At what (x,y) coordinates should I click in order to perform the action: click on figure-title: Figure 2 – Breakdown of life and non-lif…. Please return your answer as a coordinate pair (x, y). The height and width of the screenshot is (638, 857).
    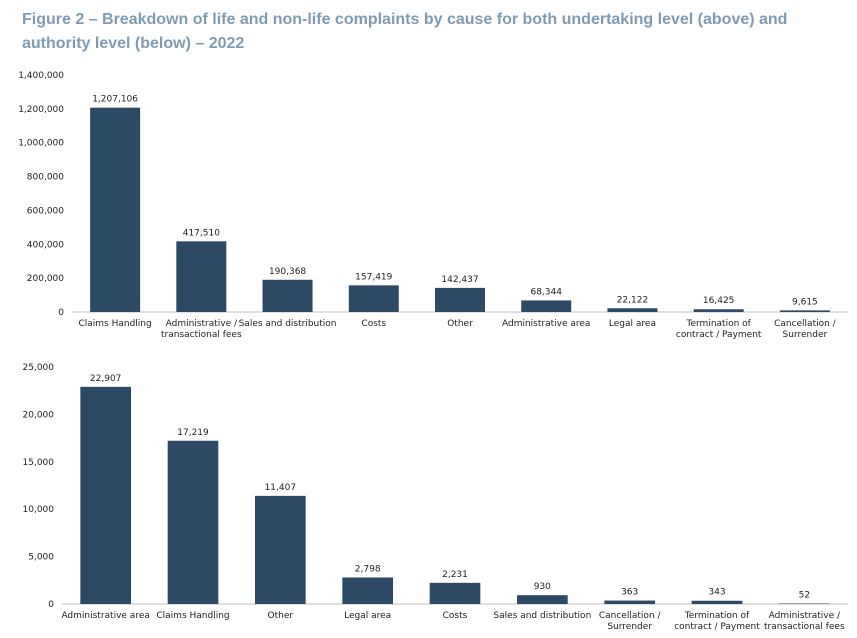
    Looking at the image, I should click on (405, 31).